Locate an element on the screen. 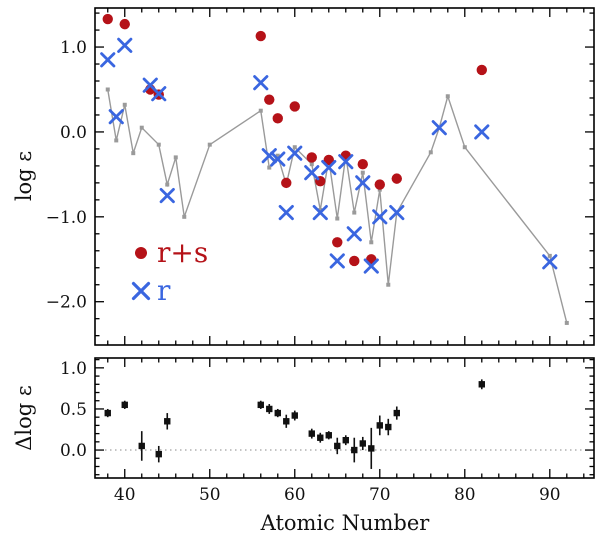 This screenshot has height=539, width=600. svg-text: 70 is located at coordinates (380, 495).